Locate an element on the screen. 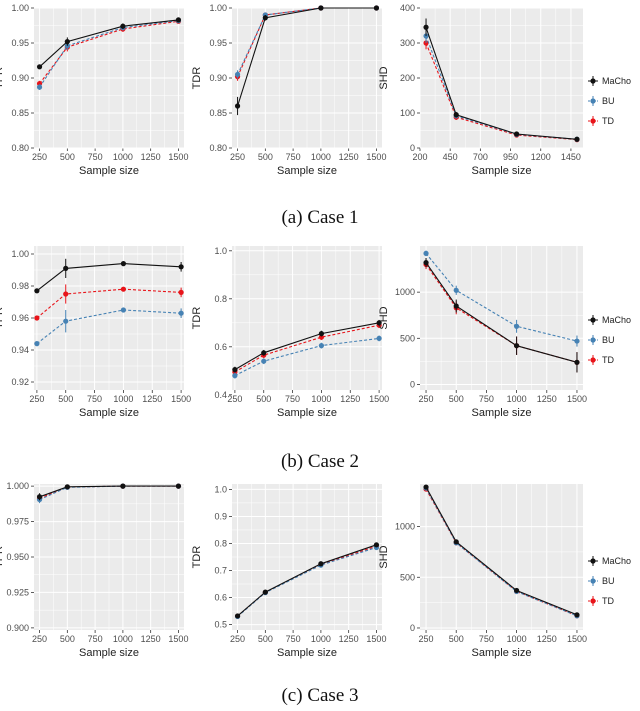 The height and width of the screenshot is (711, 640). y-tick-label: 500 is located at coordinates (407, 338).